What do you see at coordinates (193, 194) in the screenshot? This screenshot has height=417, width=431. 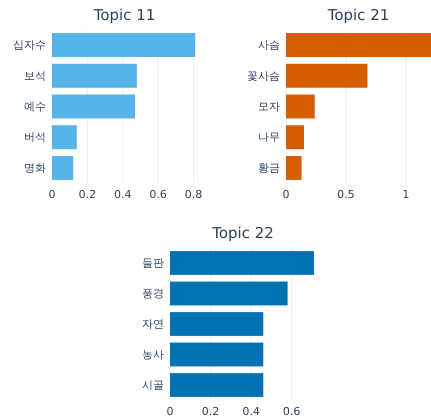 I see `x-tick-label: 0.8` at bounding box center [193, 194].